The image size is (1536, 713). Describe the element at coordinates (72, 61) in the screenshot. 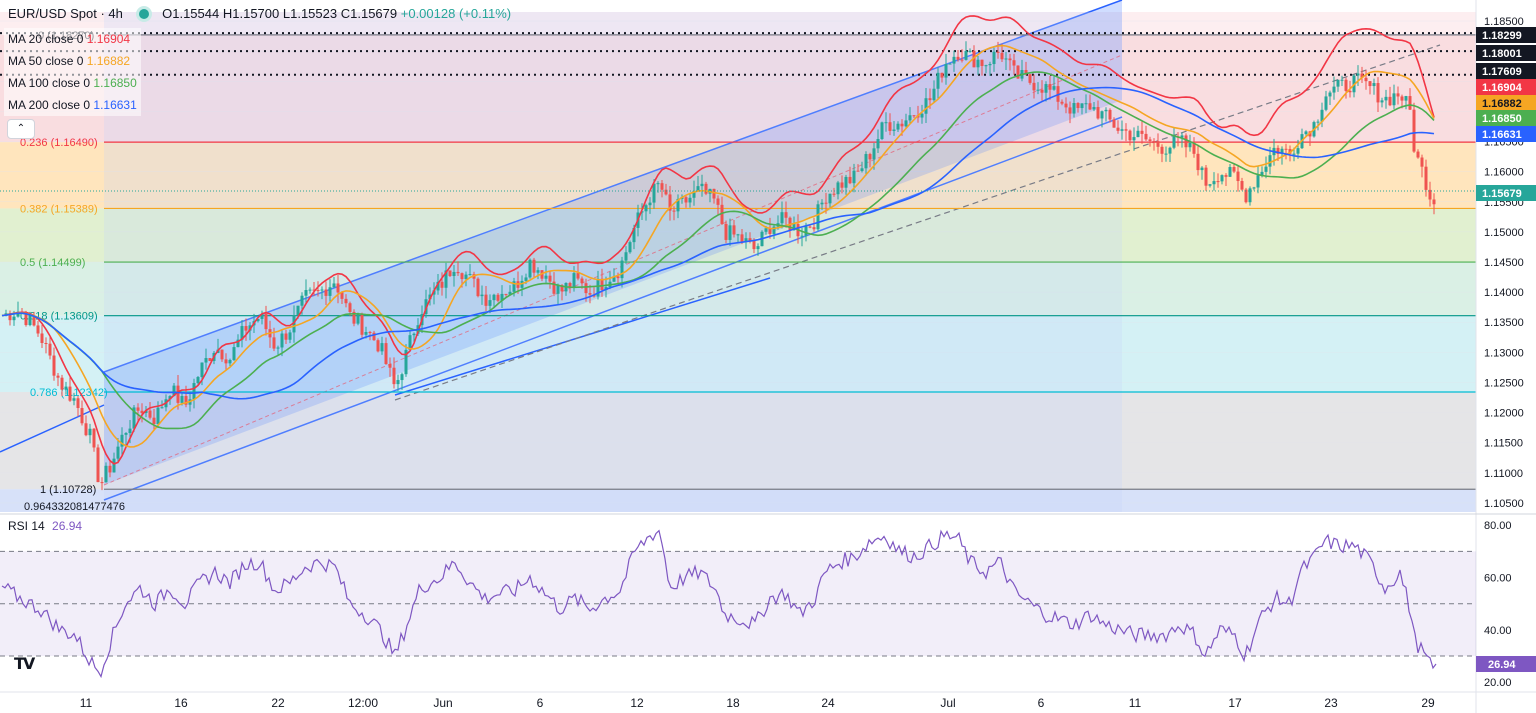

I see `ma-legend-item: MA 50 close 0 1.16882` at that location.